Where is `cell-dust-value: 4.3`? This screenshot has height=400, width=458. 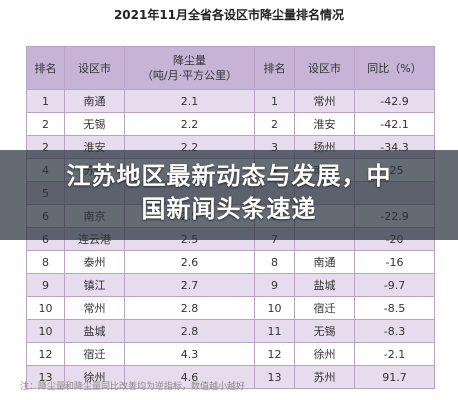 cell-dust-value: 4.3 is located at coordinates (189, 354).